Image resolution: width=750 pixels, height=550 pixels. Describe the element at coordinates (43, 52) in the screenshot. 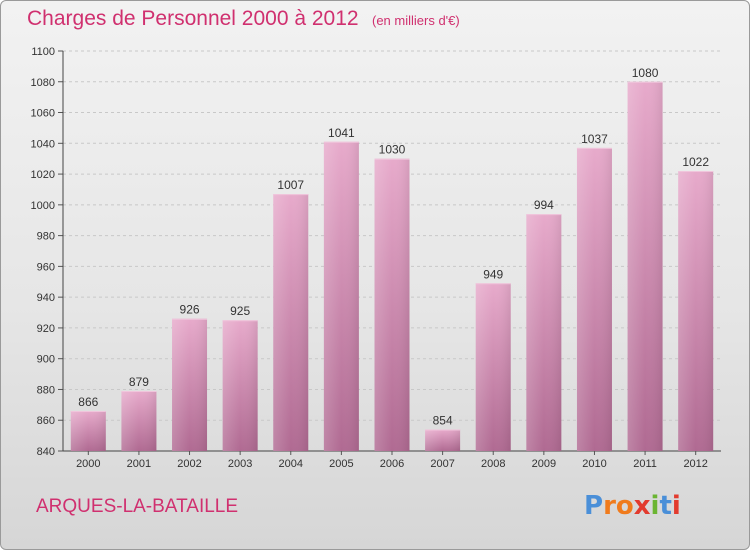

I see `y-tick-label: 1100` at that location.